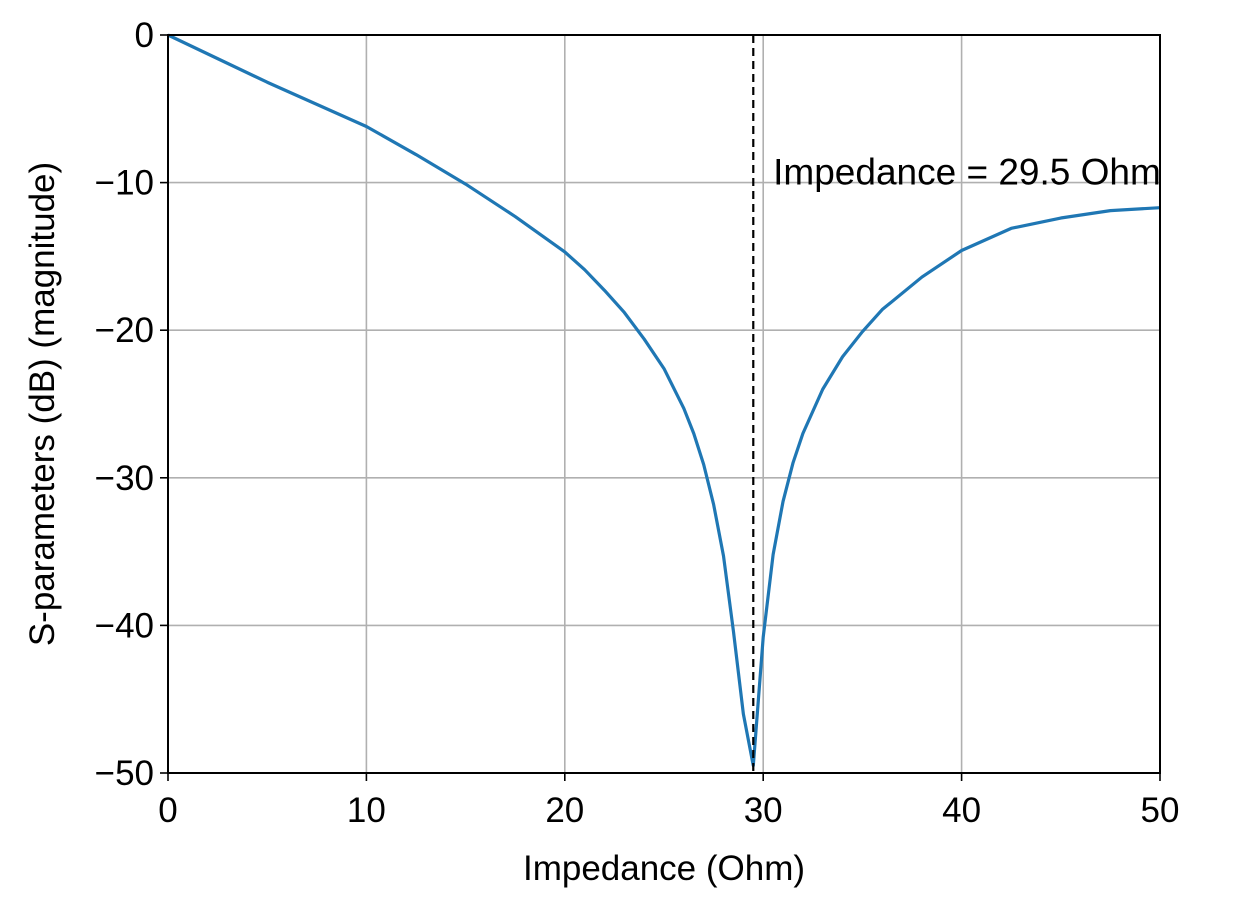 Image resolution: width=1258 pixels, height=908 pixels. Describe the element at coordinates (961, 810) in the screenshot. I see `x-tick-label: 40` at that location.